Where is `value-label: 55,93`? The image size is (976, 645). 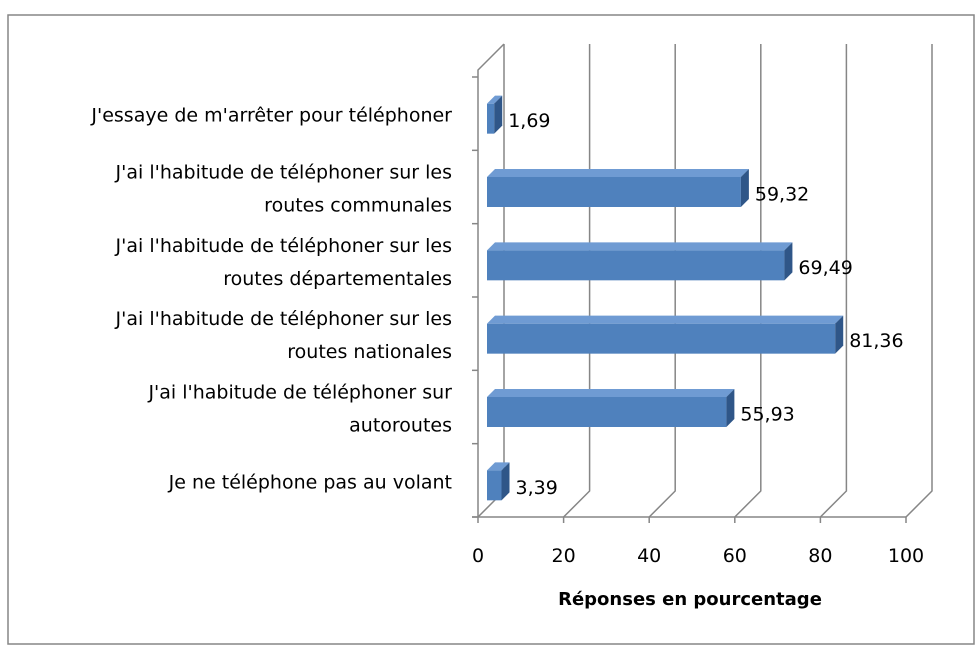
value-label: 55,93 is located at coordinates (767, 415).